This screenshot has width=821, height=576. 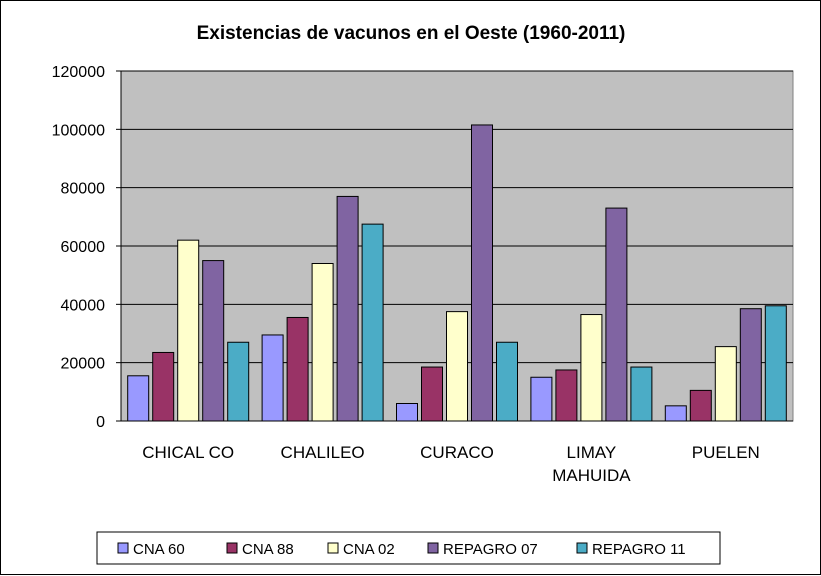 I want to click on x-tick-label: LIMAY, so click(x=592, y=452).